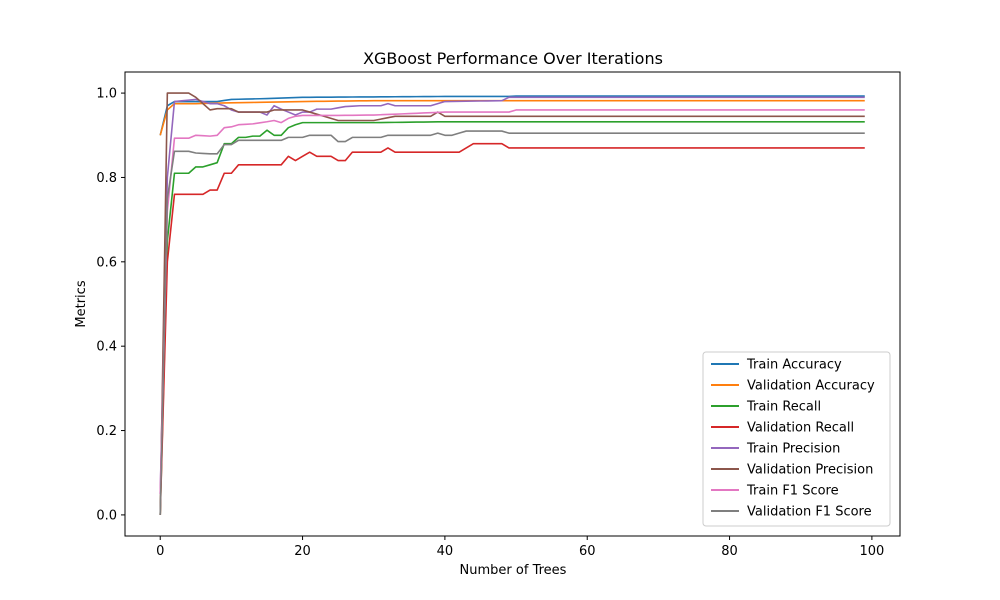 The image size is (1000, 600). Describe the element at coordinates (106, 178) in the screenshot. I see `y-tick-label: 0.8` at that location.